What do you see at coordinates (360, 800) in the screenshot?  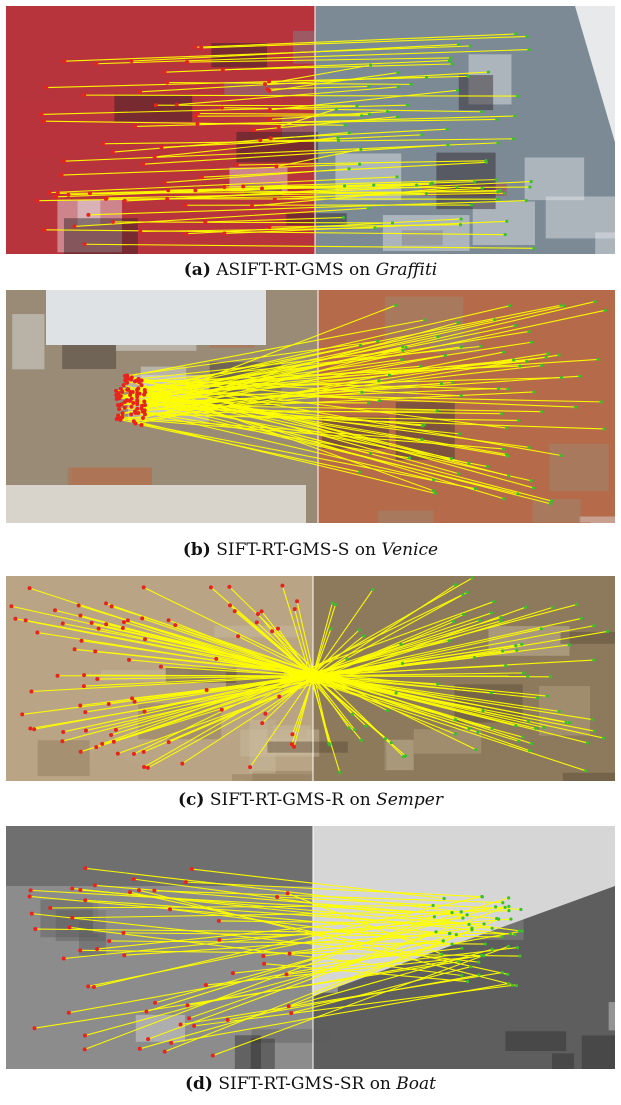 I see `figure-c-connector: on` at bounding box center [360, 800].